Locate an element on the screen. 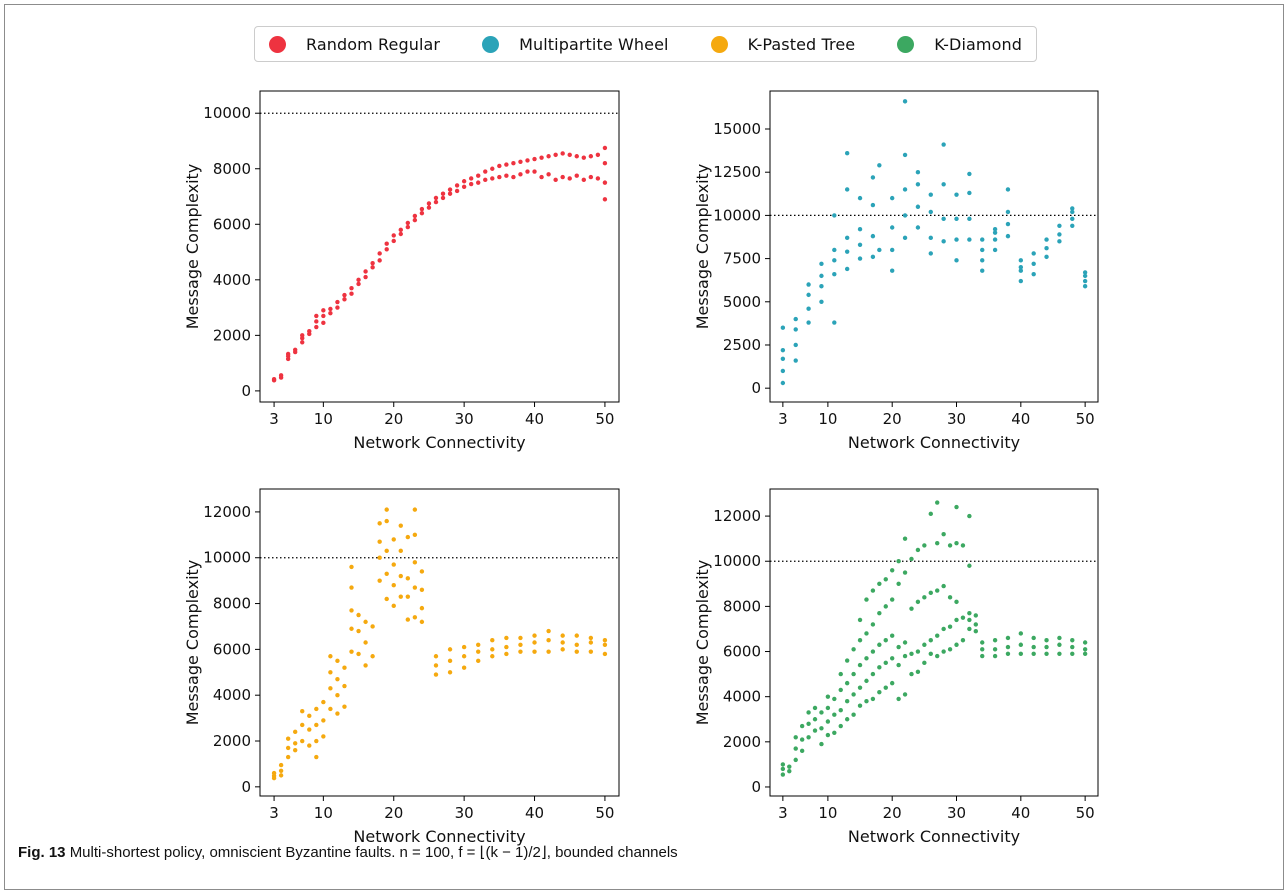  legend-marker-multipartite-wheel is located at coordinates (491, 44).